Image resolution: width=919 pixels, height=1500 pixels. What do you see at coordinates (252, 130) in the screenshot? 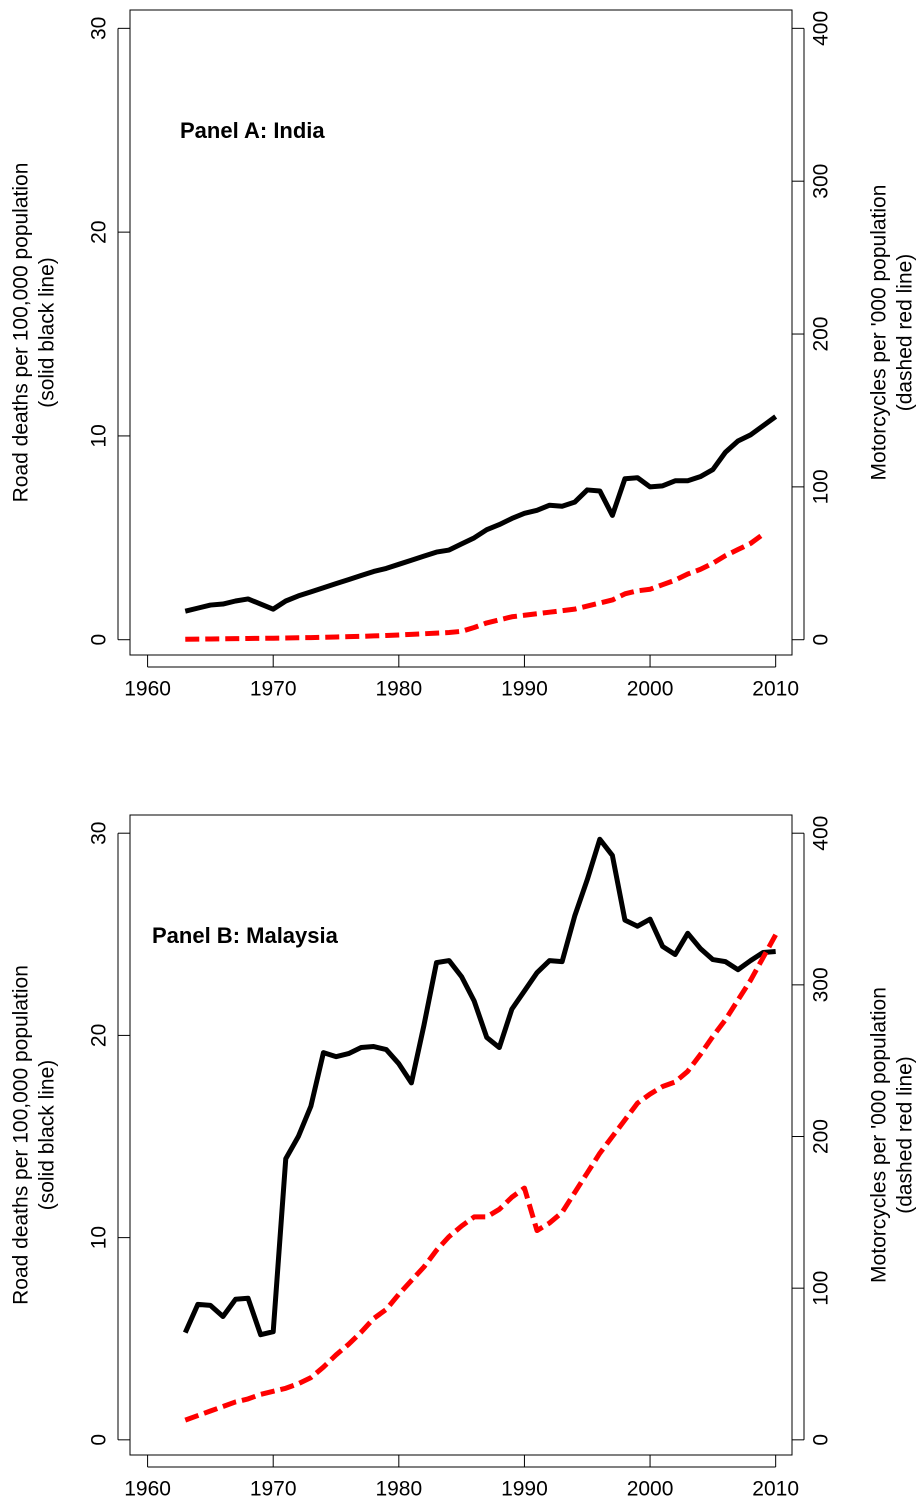
I see `panel-title: Panel A: India` at bounding box center [252, 130].